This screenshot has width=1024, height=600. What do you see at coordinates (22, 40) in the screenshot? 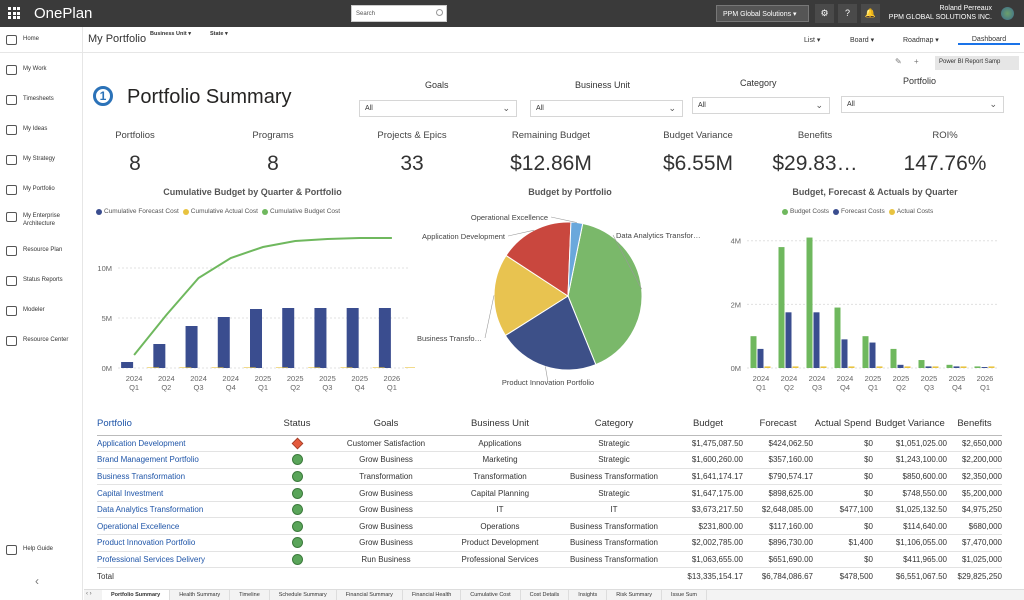
I see `sidebar-item-home: Home` at bounding box center [22, 40].